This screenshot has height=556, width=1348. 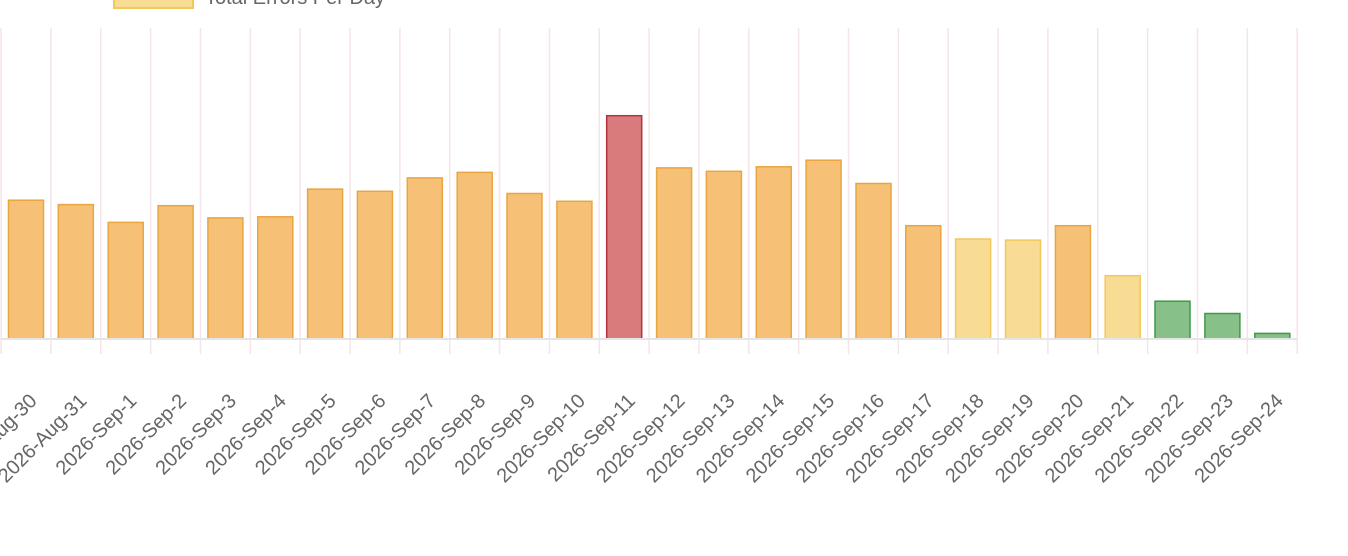 I want to click on x-tick-label: 2026-Sep-24, so click(x=1238, y=438).